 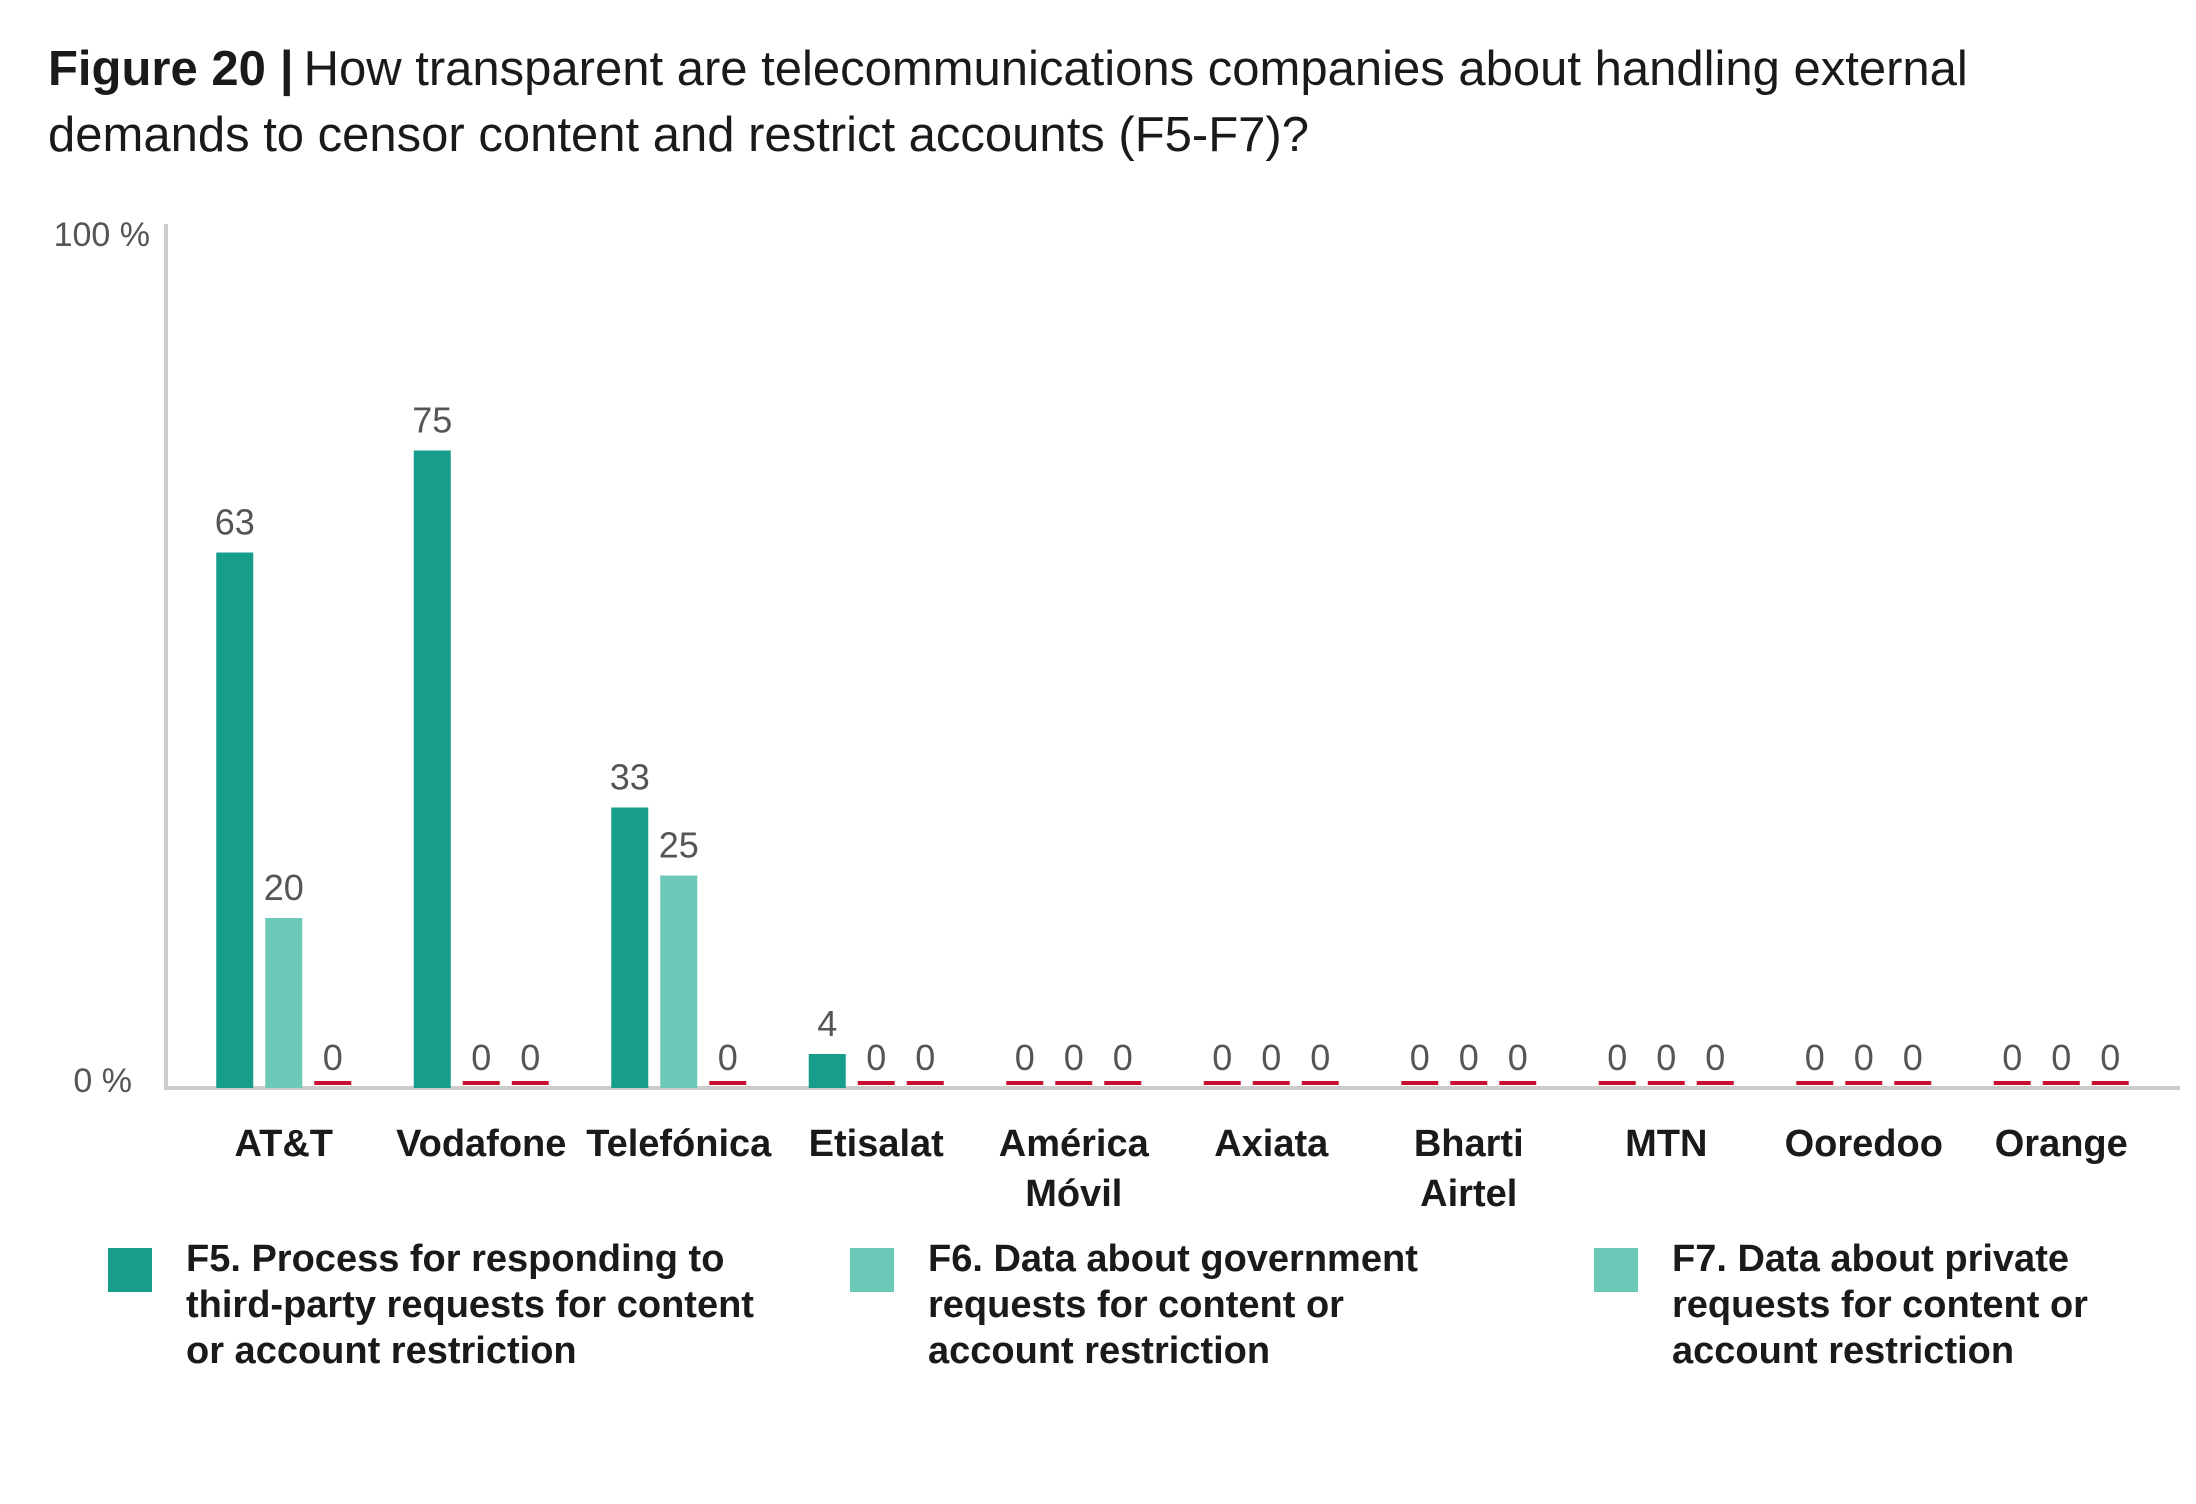 I want to click on data-label-f5-mtn: 0, so click(x=1617, y=1057).